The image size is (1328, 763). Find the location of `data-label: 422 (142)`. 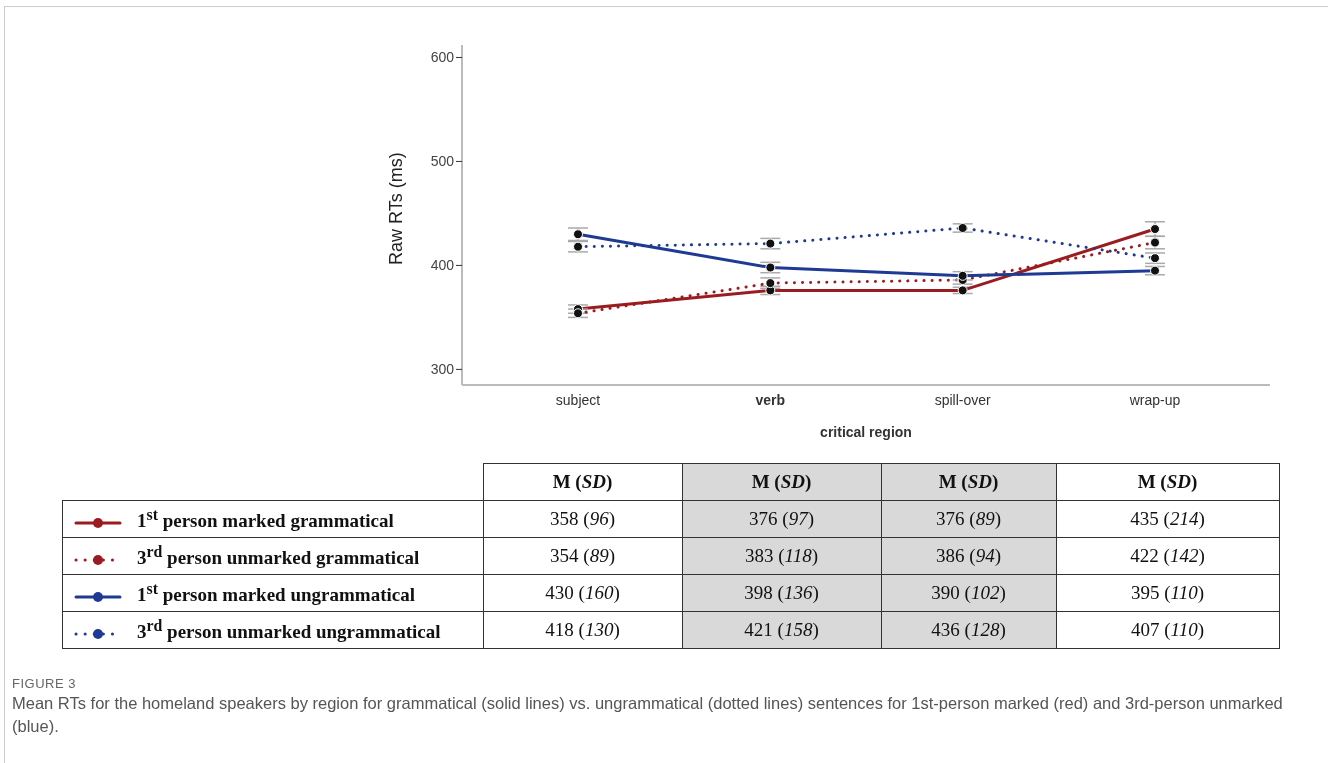

data-label: 422 (142) is located at coordinates (1167, 555).